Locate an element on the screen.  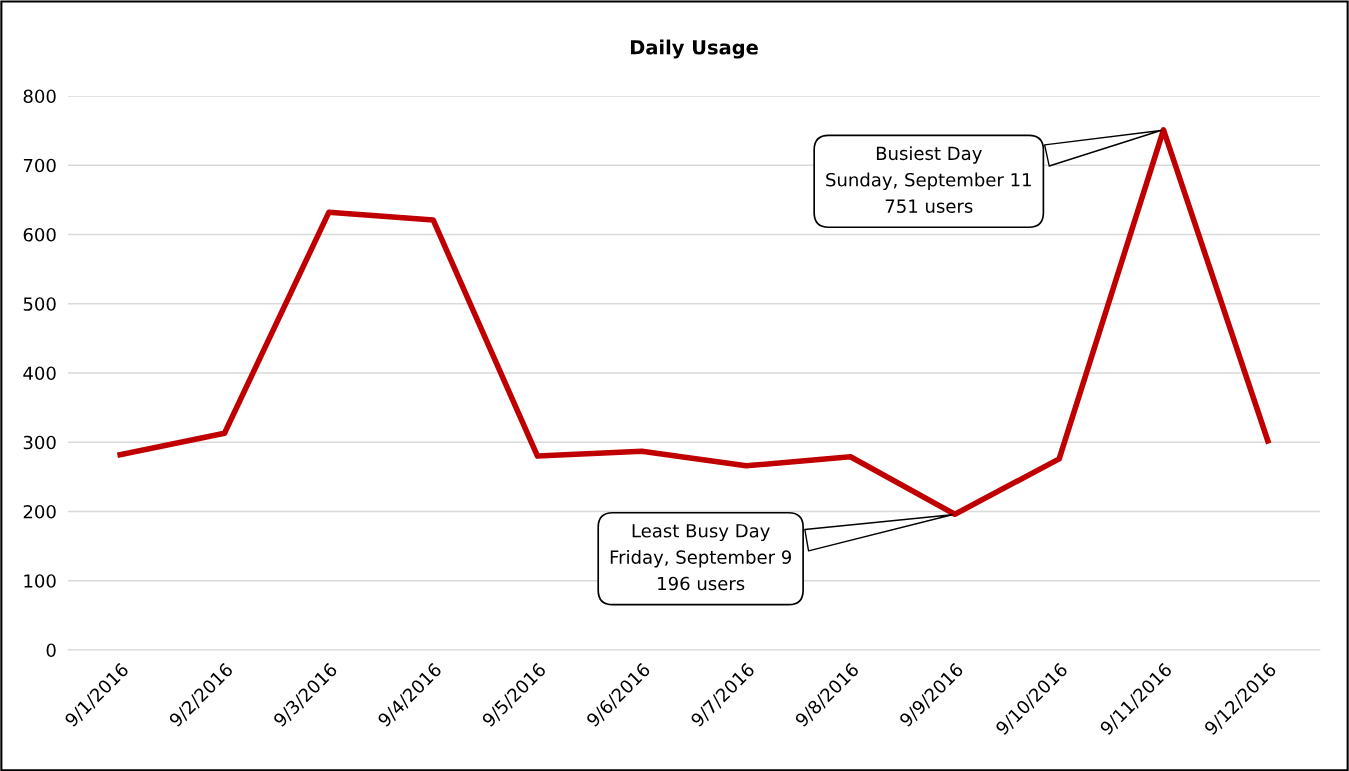
y-tick-label: 800 is located at coordinates (39, 96).